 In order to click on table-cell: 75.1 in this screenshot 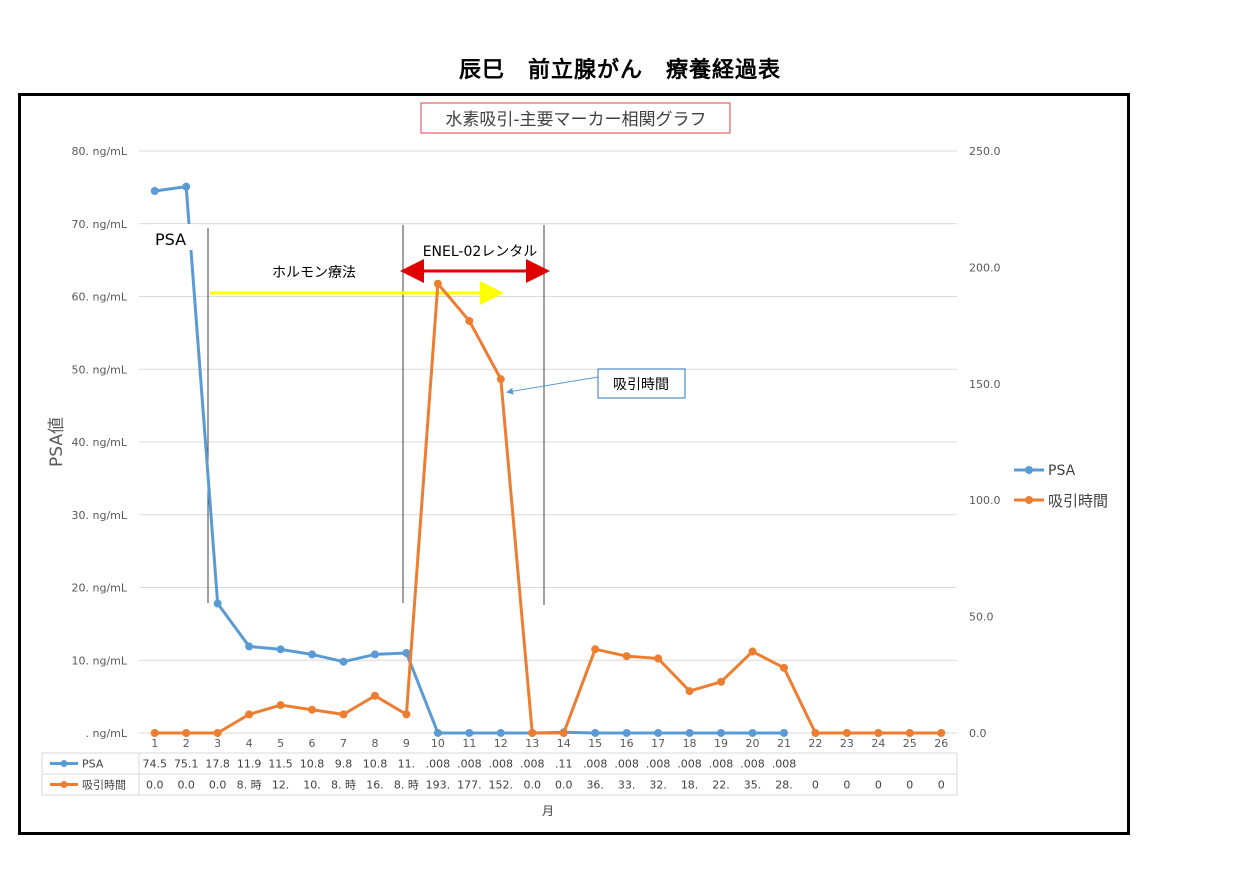, I will do `click(186, 764)`.